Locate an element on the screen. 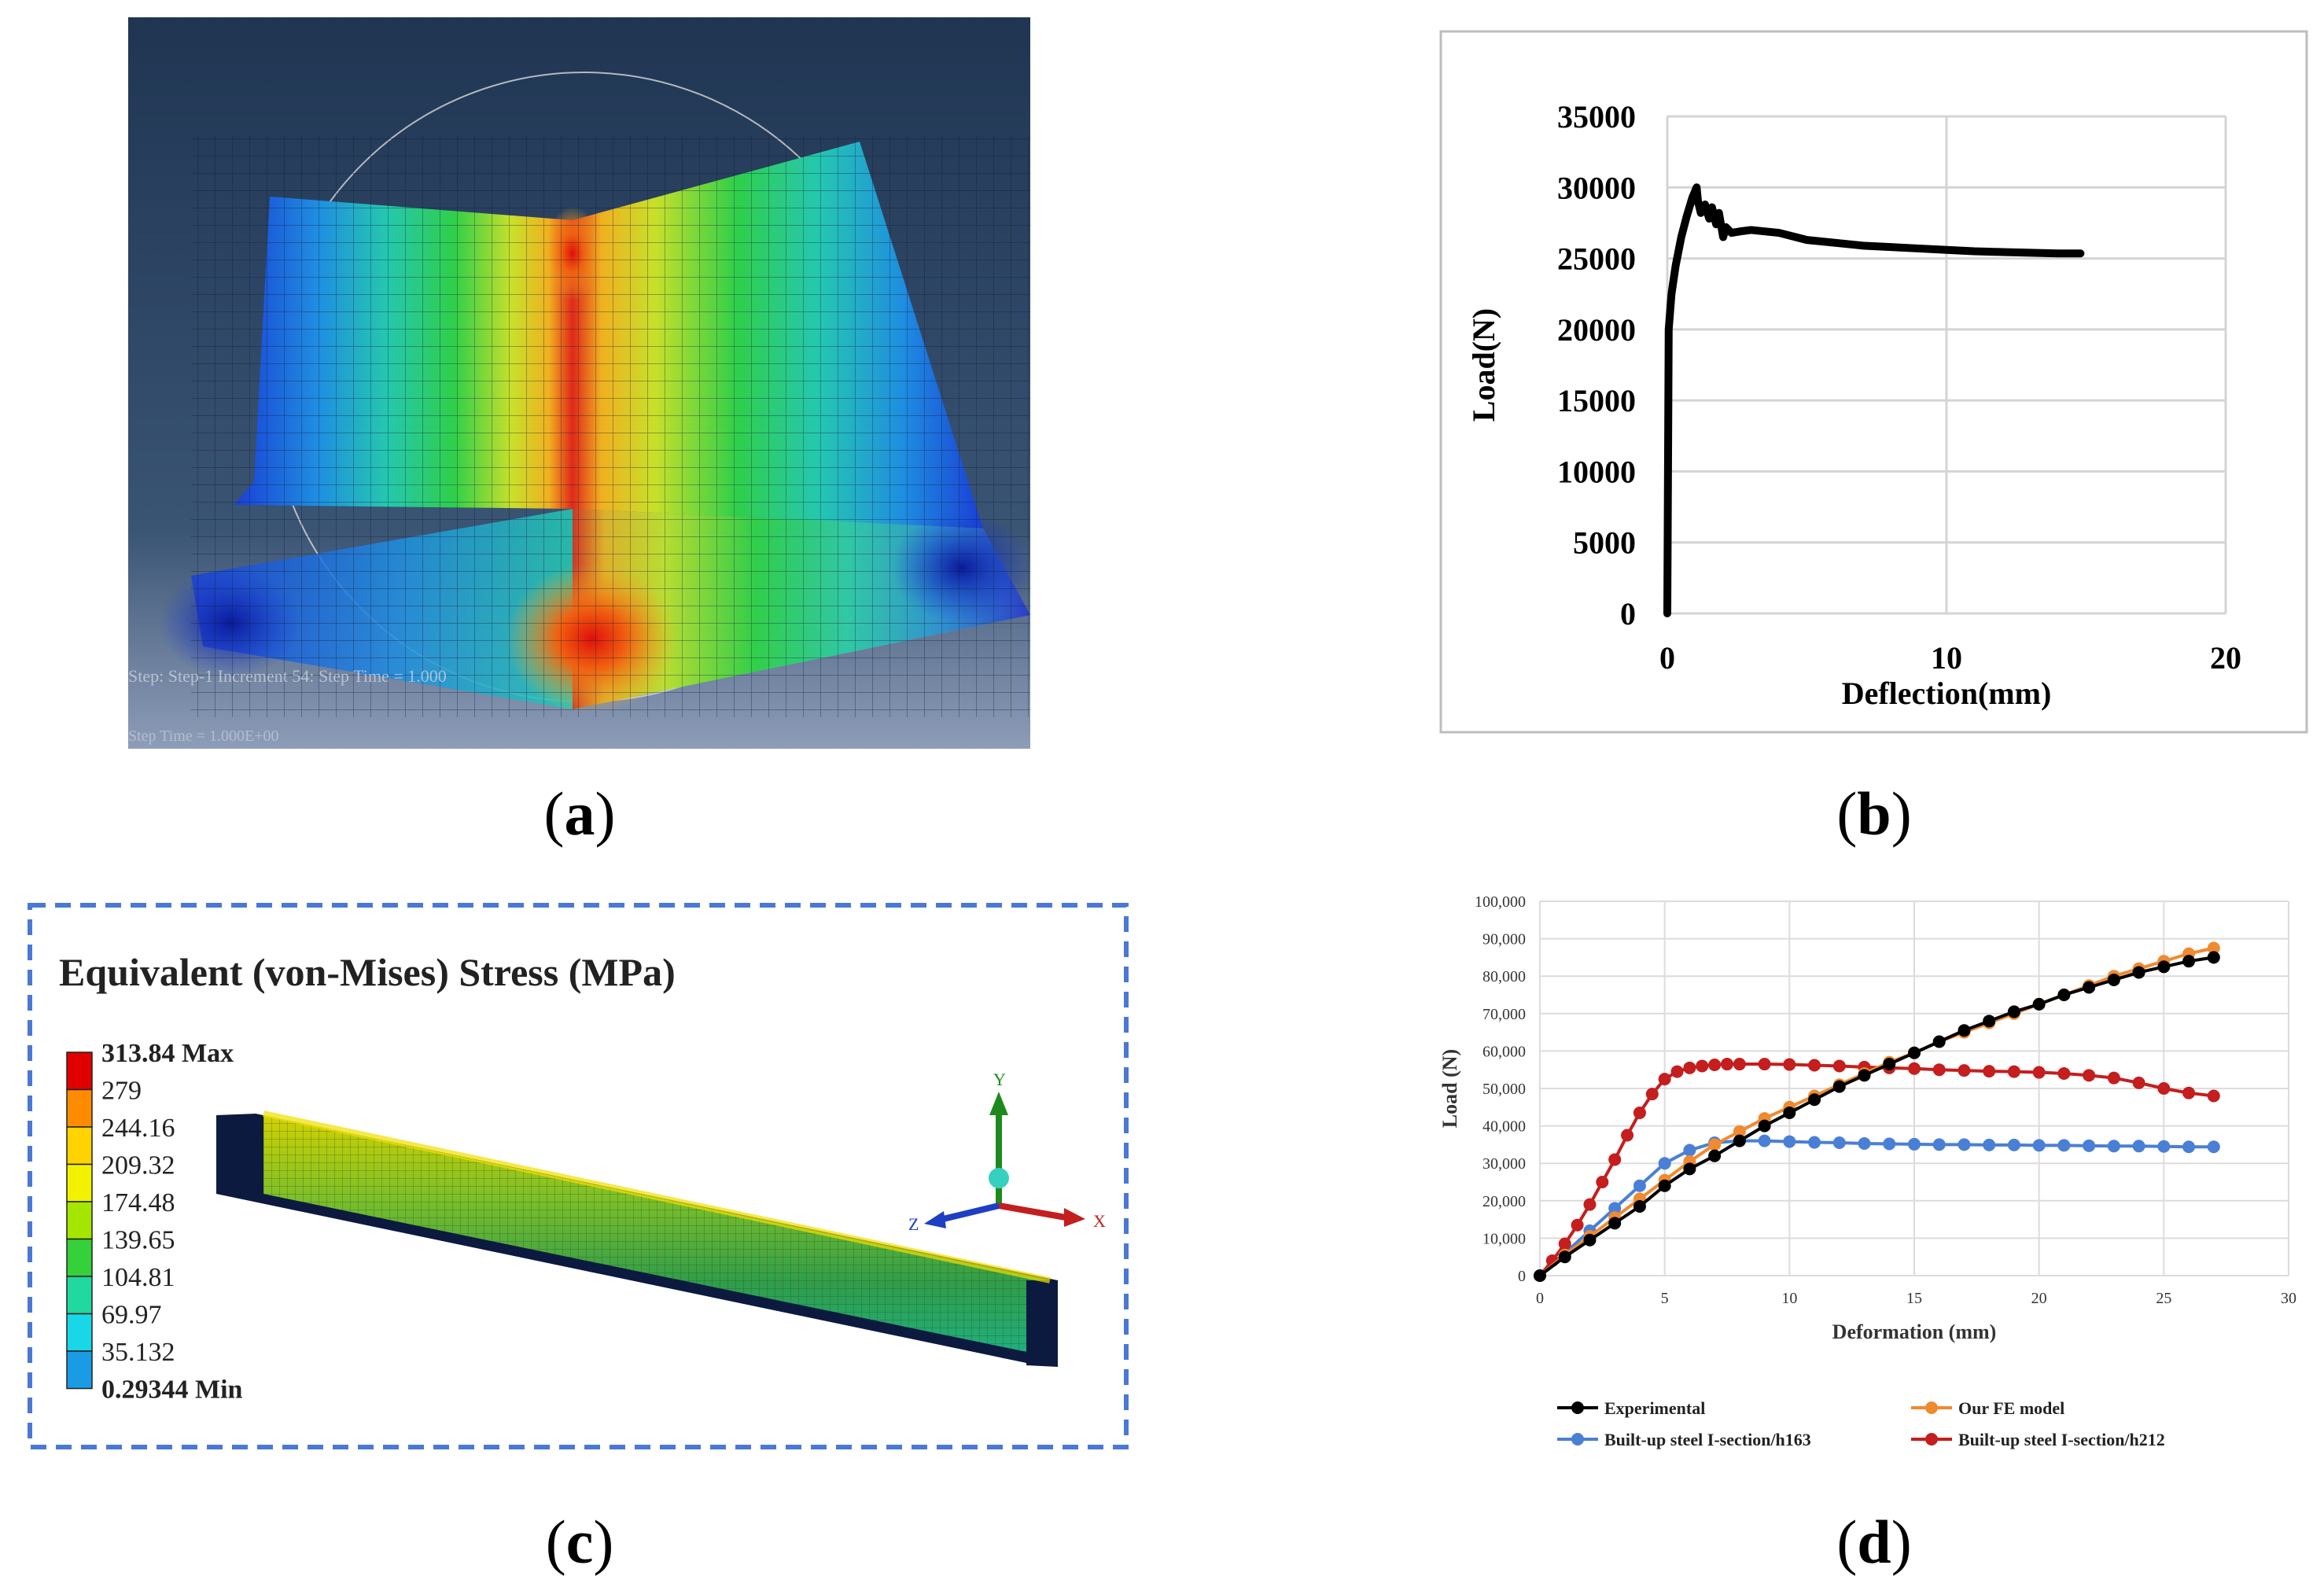  series-line-built-up-steel-i-section-h212 is located at coordinates (1876, 1170).